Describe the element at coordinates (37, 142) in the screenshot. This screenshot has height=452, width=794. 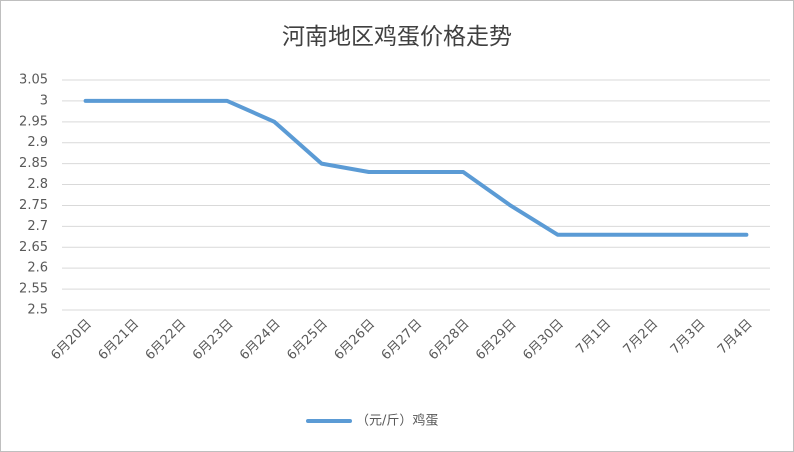
I see `y-tick-label: 2.9` at that location.